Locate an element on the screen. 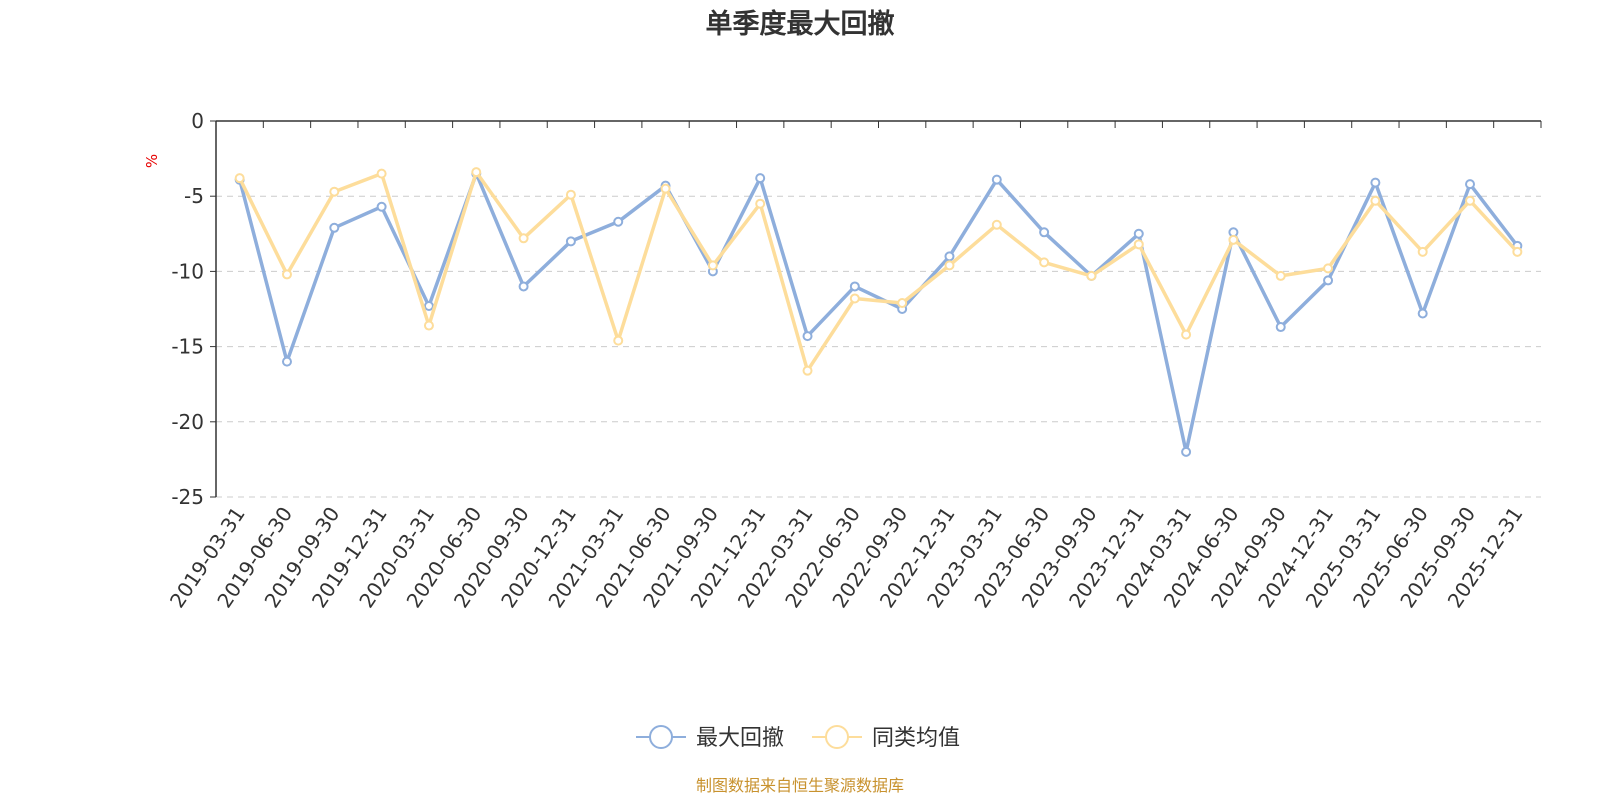  legend-label: 同类均值 is located at coordinates (916, 738).